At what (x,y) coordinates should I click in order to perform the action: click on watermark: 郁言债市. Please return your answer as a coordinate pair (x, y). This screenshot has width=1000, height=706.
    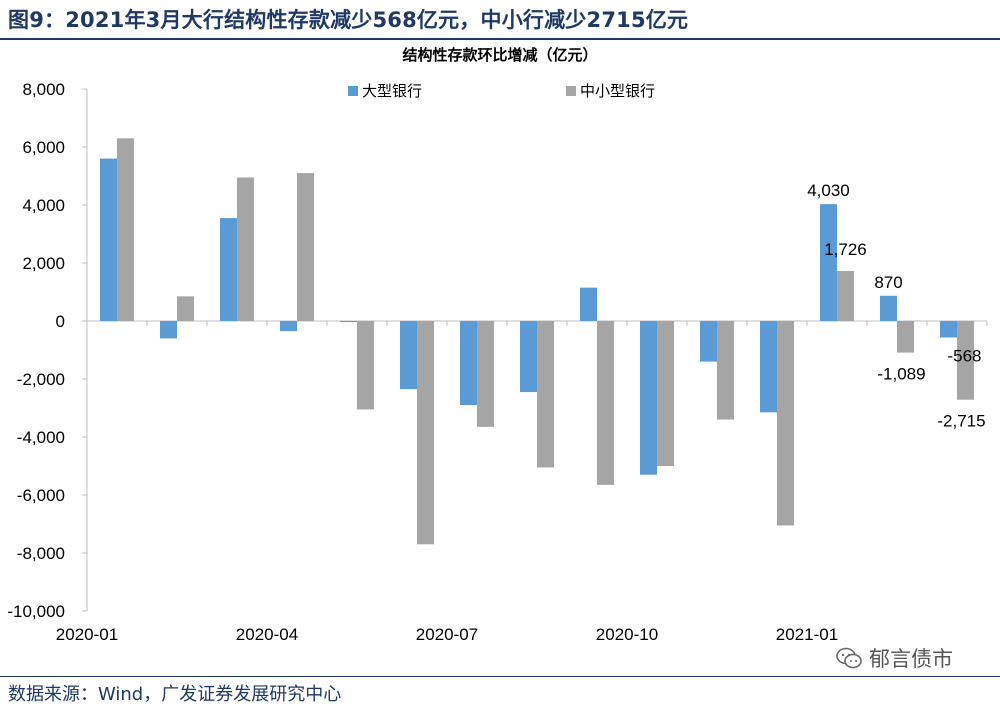
    Looking at the image, I should click on (894, 658).